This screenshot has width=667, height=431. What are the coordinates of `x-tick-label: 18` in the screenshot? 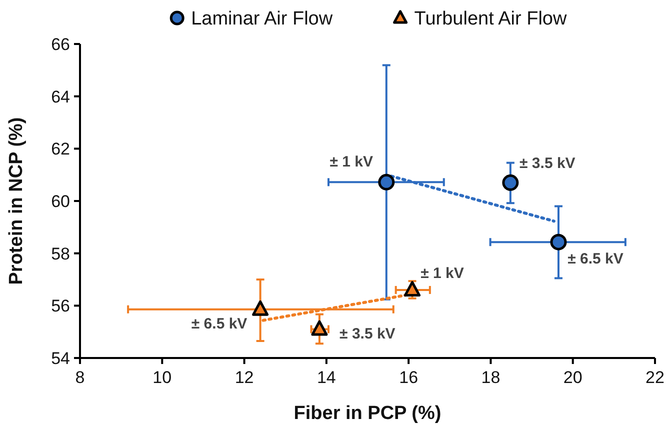 It's located at (490, 377).